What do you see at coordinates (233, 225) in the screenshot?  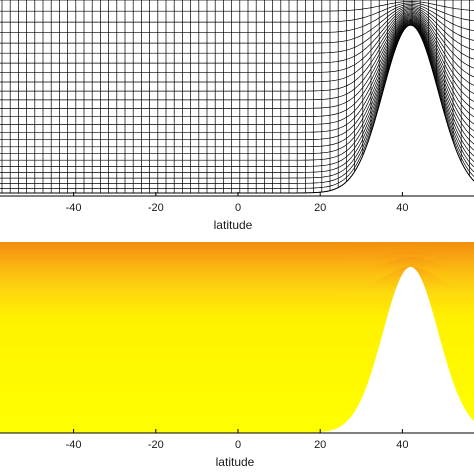 I see `top-x-axis-label: latitude` at bounding box center [233, 225].